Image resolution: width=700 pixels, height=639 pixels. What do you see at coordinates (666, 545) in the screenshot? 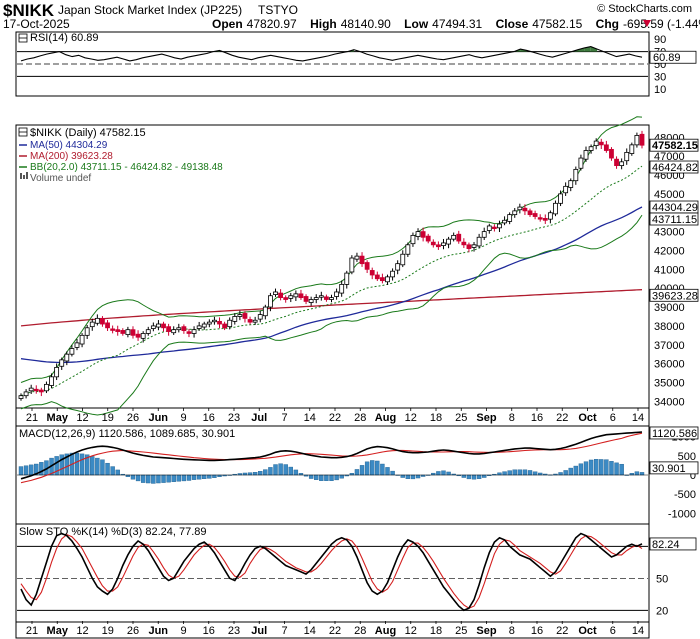
I see `sto-last-label: 82.24` at bounding box center [666, 545].